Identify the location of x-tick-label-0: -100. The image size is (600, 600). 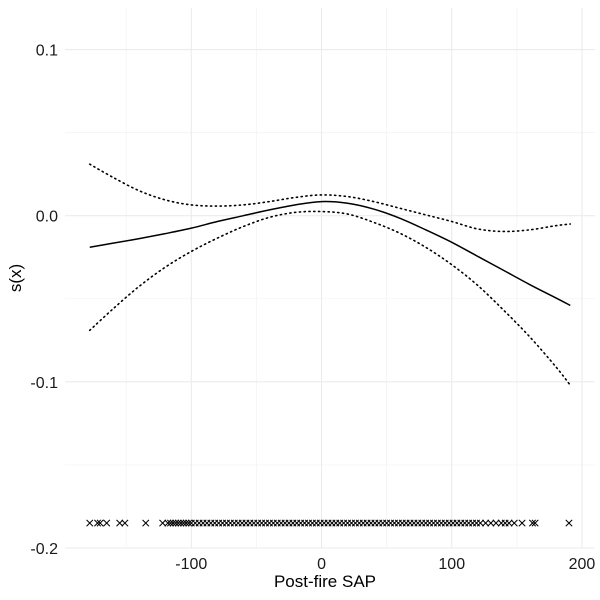
(191, 564).